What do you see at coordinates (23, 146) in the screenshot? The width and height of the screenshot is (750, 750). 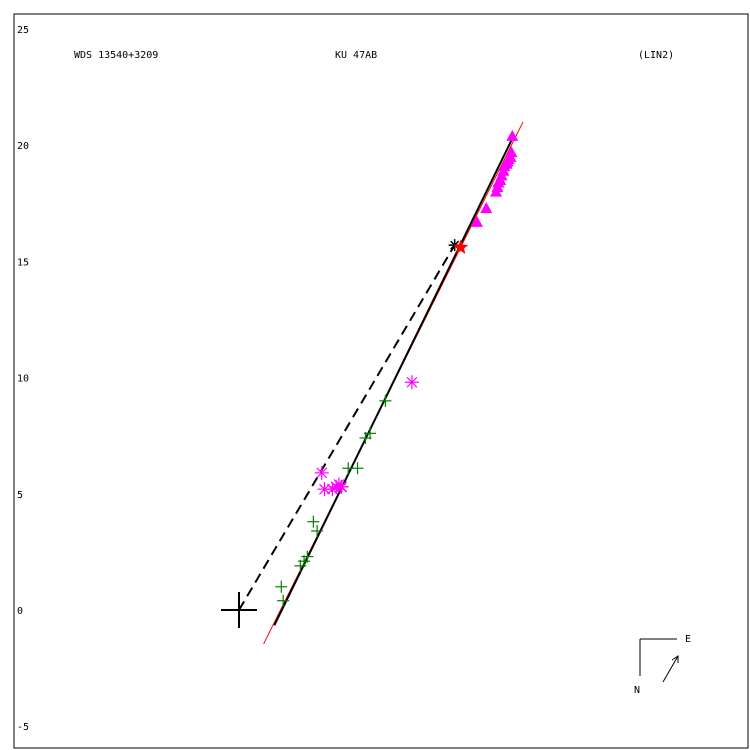 I see `y-tick-label: 20` at bounding box center [23, 146].